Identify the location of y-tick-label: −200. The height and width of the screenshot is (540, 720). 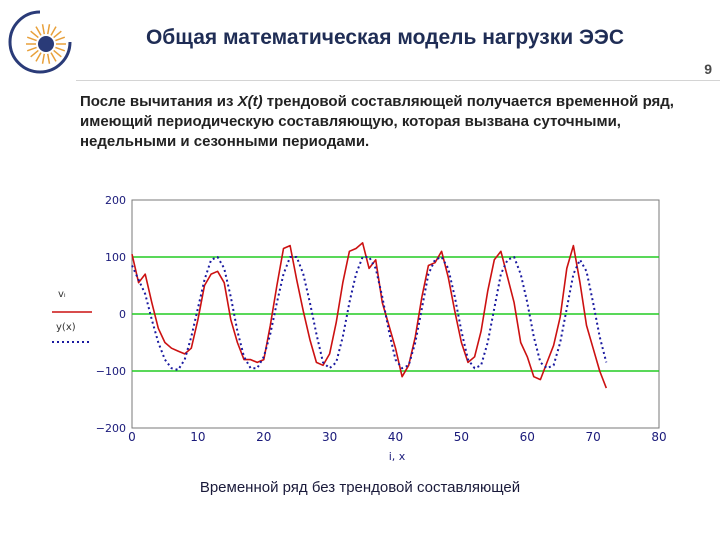
(111, 428).